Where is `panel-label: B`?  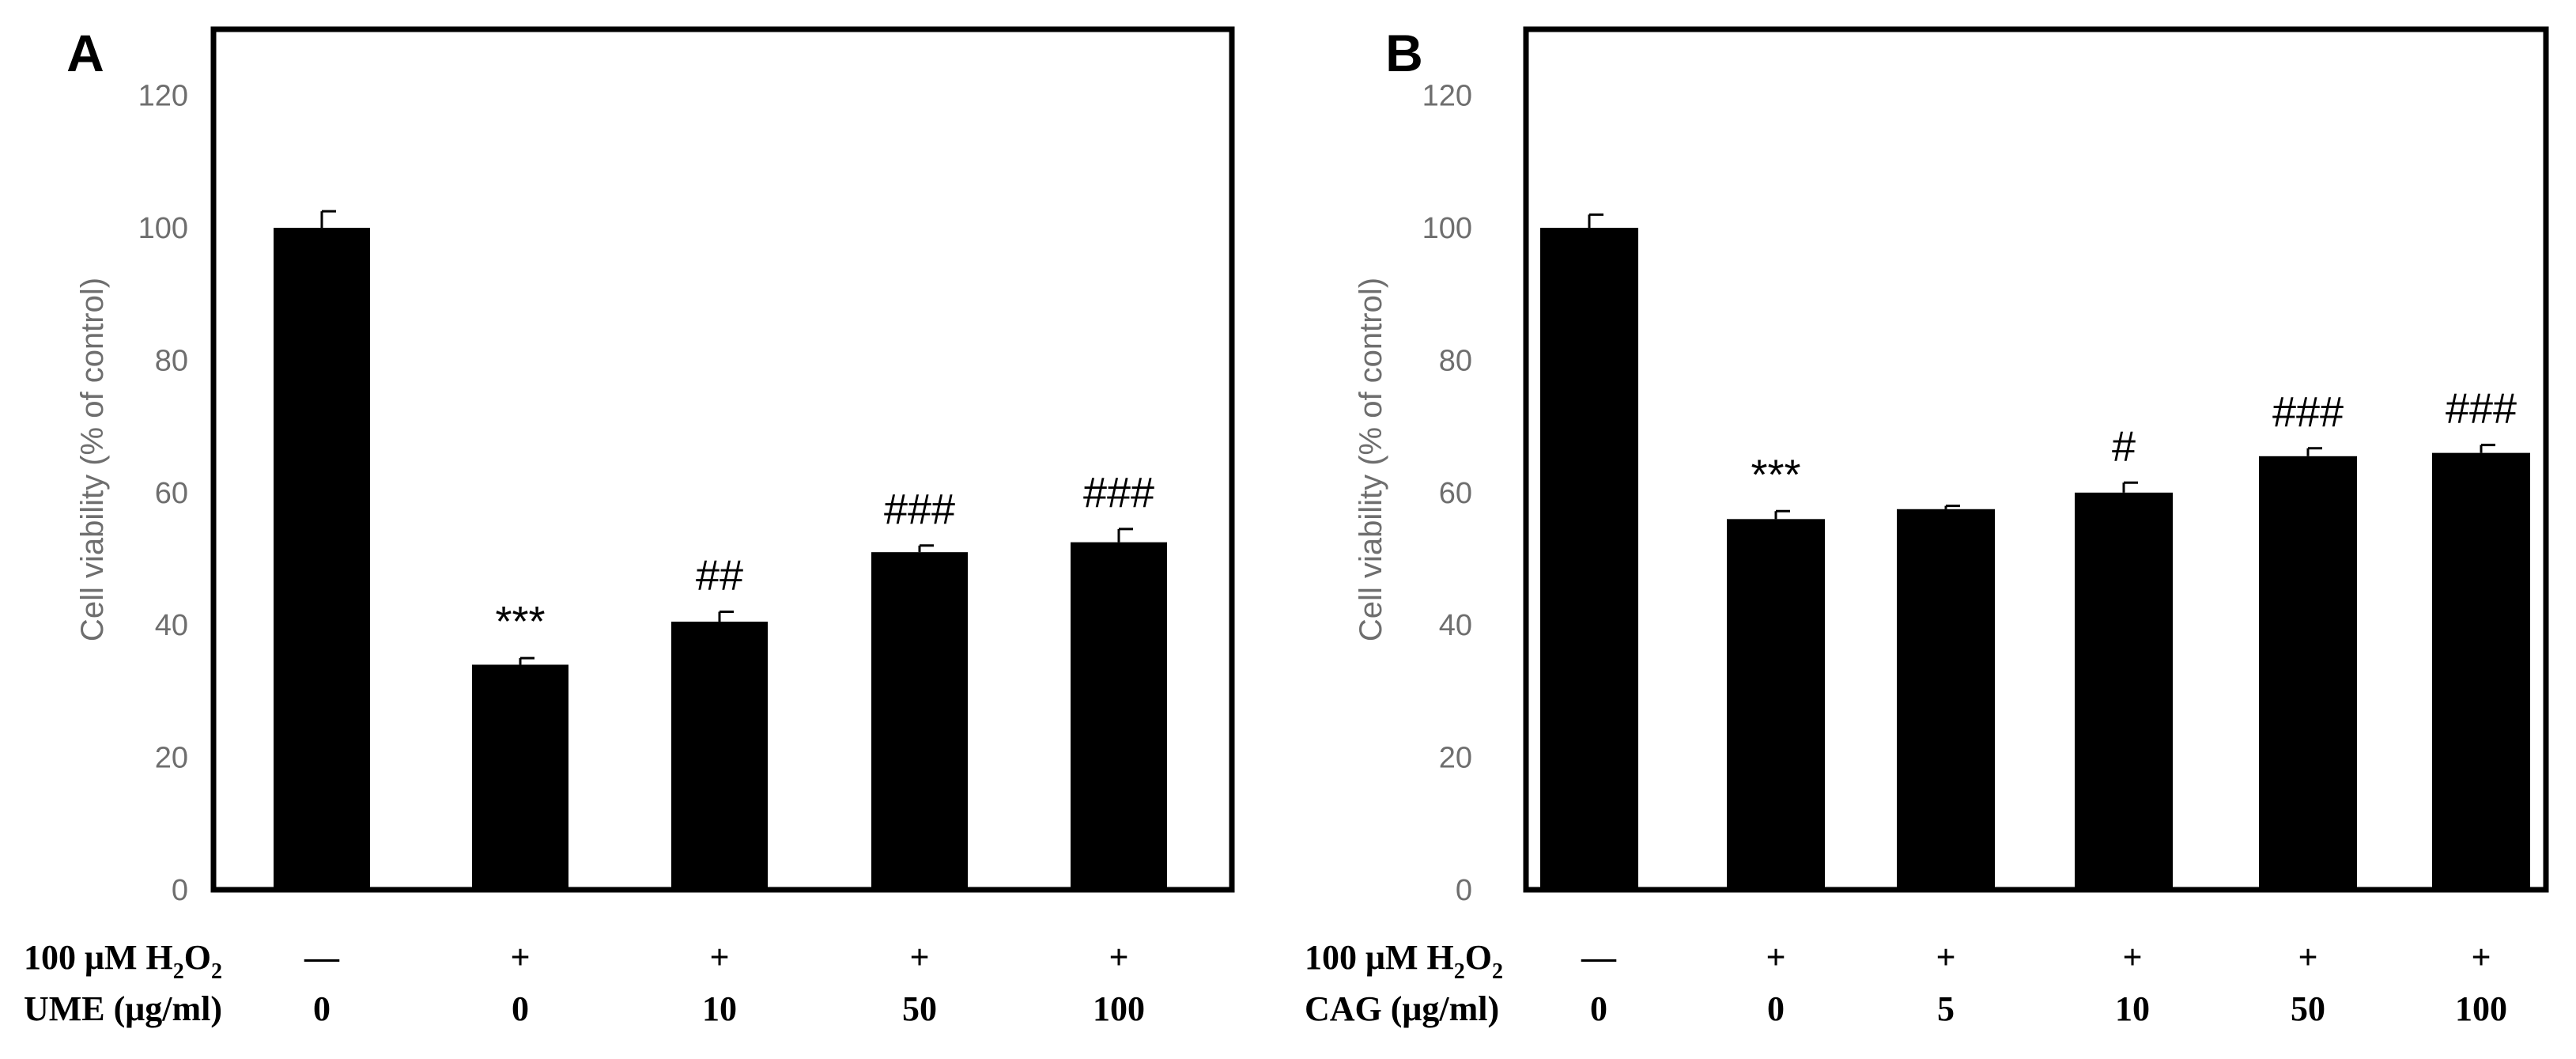
panel-label: B is located at coordinates (1404, 53).